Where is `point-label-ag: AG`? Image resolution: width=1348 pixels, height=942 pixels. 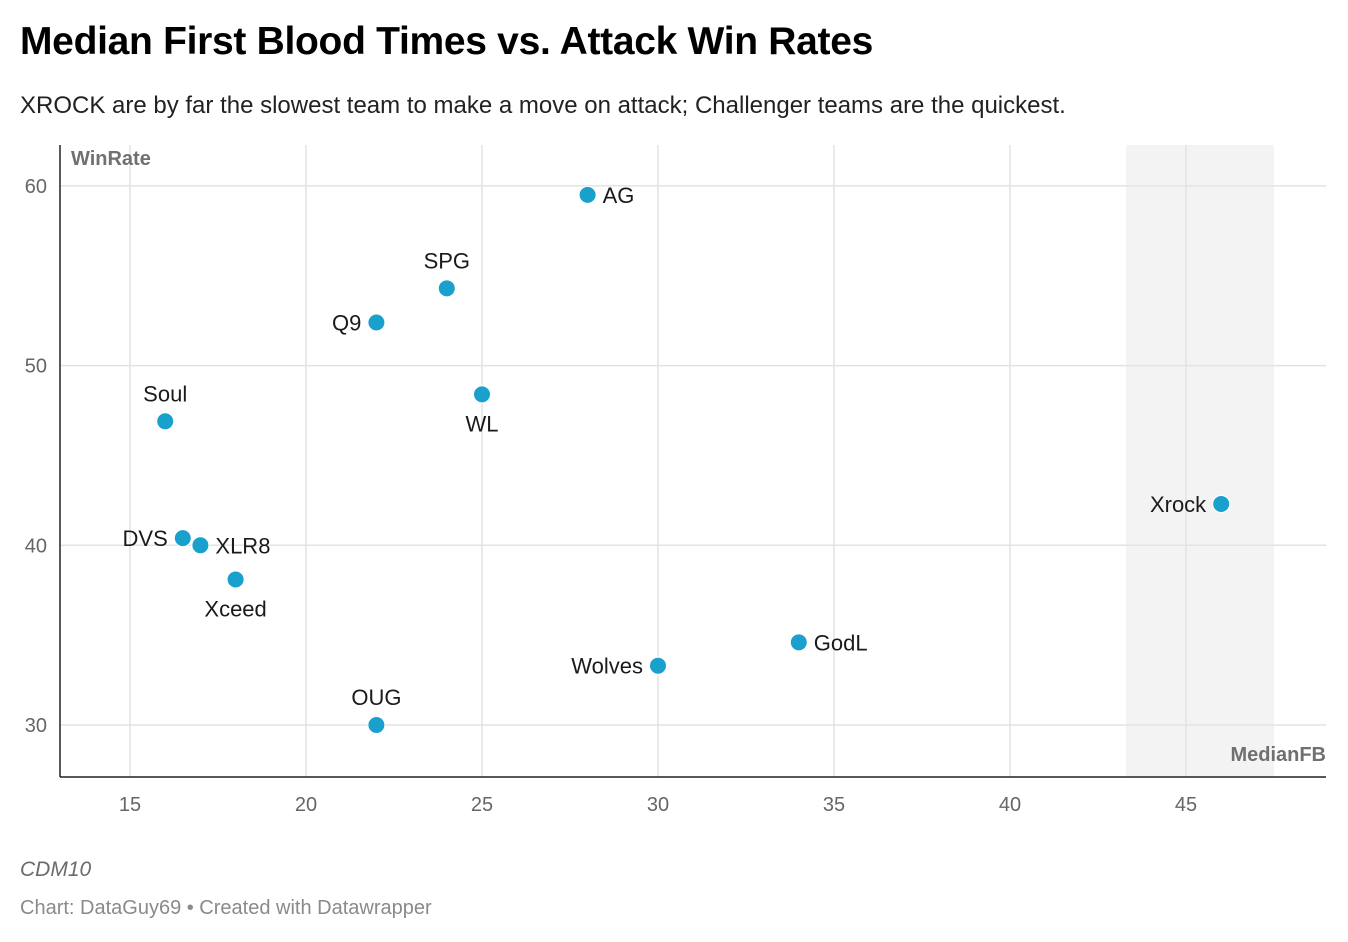 point-label-ag: AG is located at coordinates (619, 195).